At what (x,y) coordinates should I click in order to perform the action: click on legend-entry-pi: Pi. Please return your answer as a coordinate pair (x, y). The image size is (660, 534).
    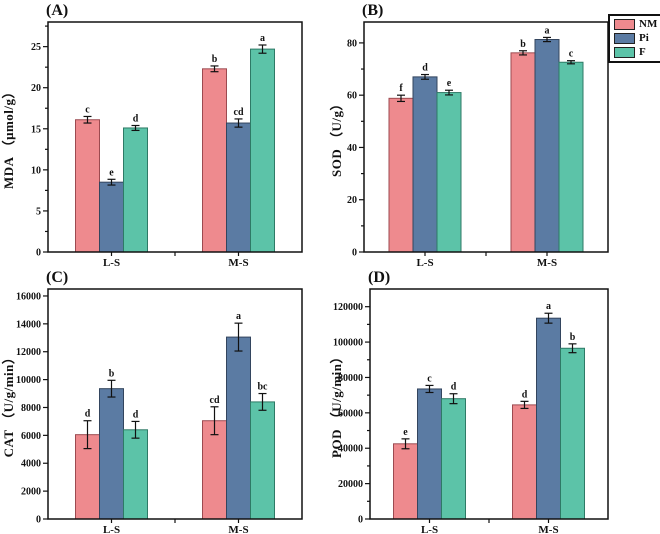
    Looking at the image, I should click on (635, 38).